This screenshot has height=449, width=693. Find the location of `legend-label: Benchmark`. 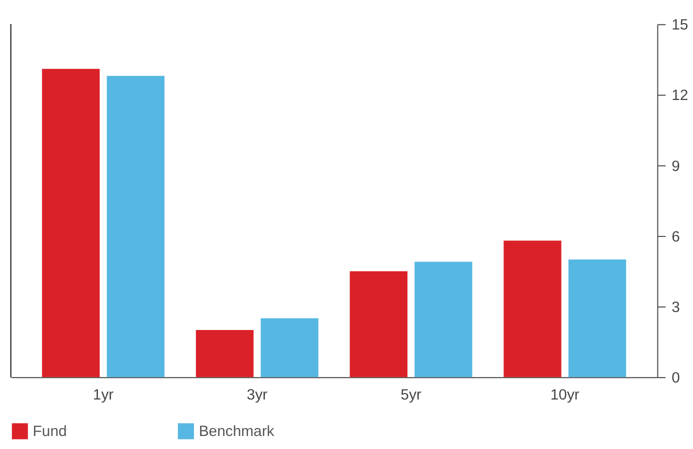

legend-label: Benchmark is located at coordinates (236, 432).